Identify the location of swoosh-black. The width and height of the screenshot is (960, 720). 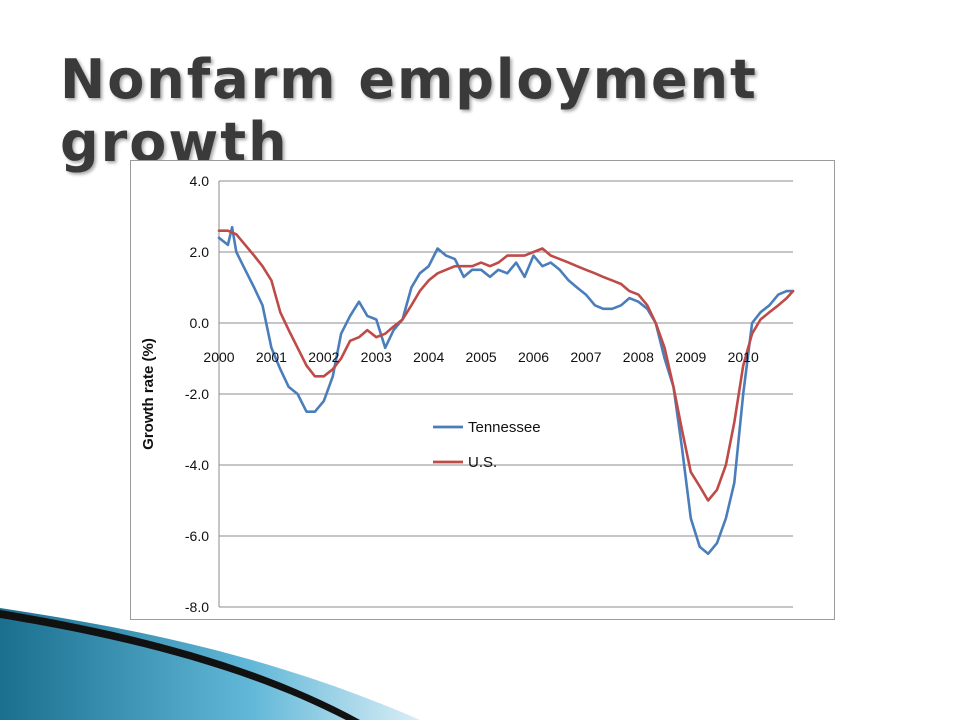
(180, 665).